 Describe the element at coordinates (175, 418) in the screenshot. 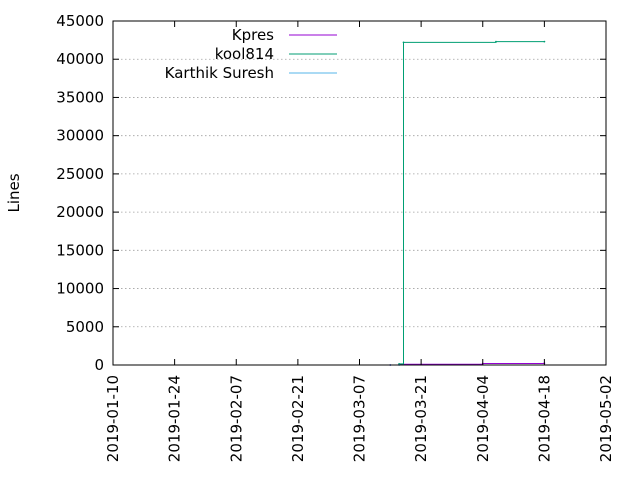

I see `x-tick-label: 2019-01-24` at that location.